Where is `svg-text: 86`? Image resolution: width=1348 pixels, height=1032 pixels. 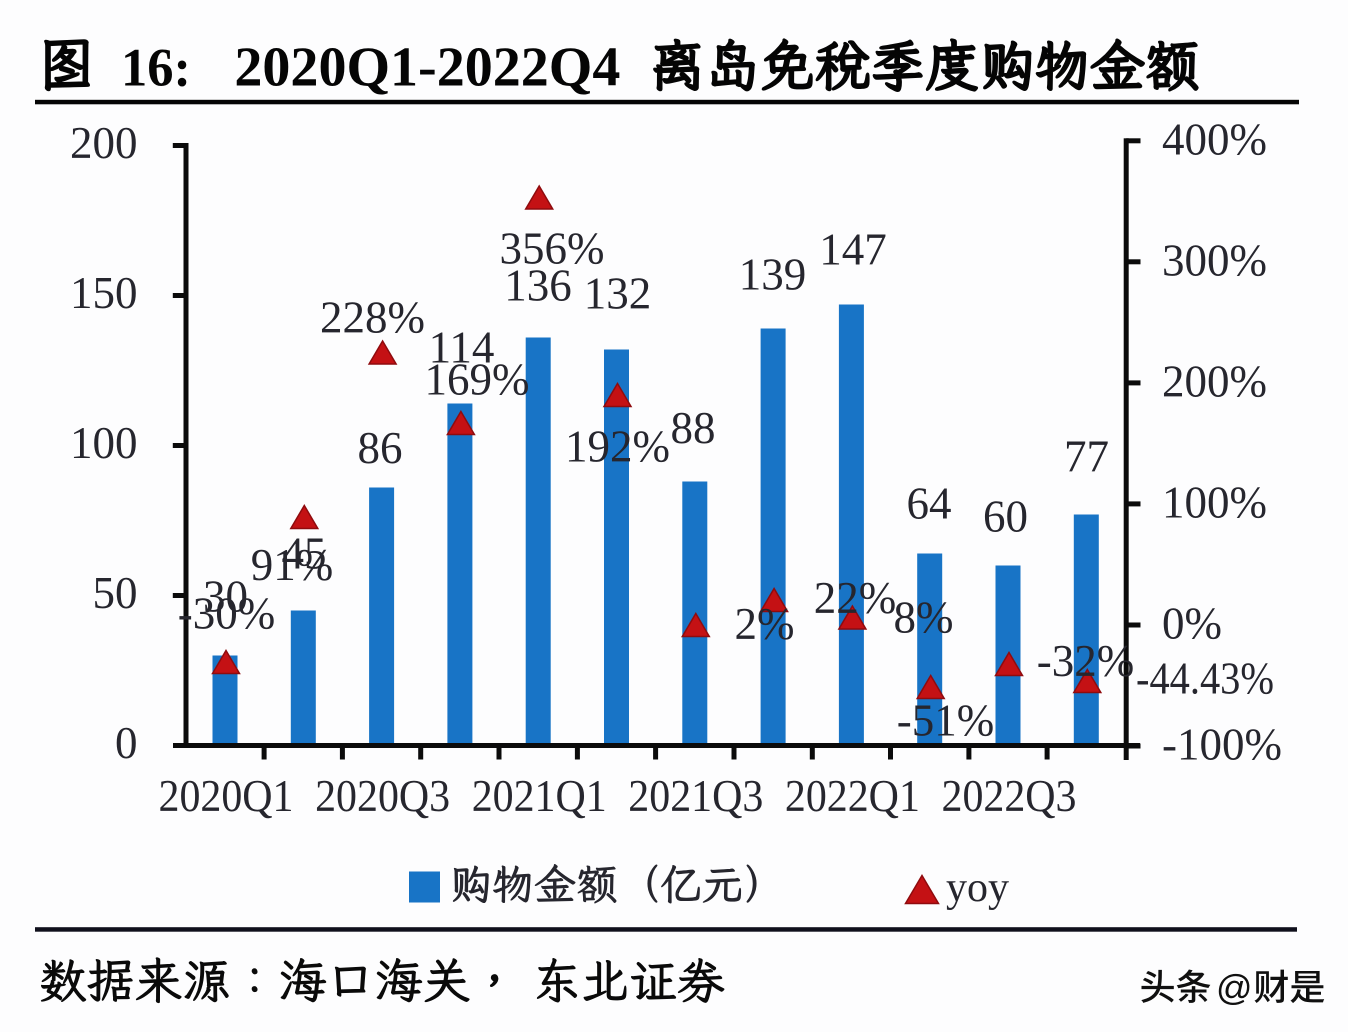 svg-text: 86 is located at coordinates (380, 448).